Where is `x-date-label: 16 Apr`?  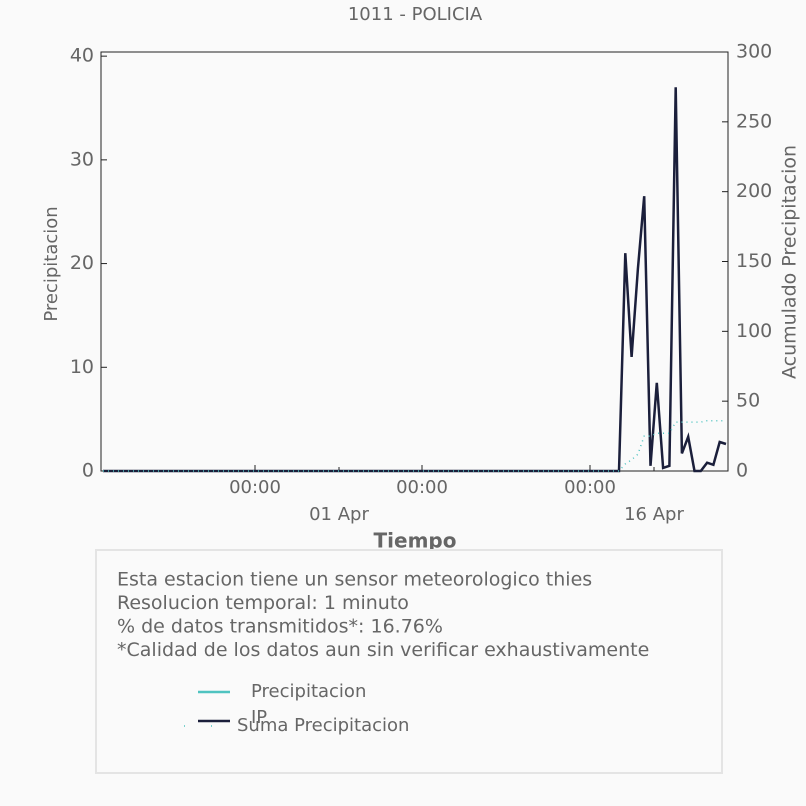
x-date-label: 16 Apr is located at coordinates (654, 514).